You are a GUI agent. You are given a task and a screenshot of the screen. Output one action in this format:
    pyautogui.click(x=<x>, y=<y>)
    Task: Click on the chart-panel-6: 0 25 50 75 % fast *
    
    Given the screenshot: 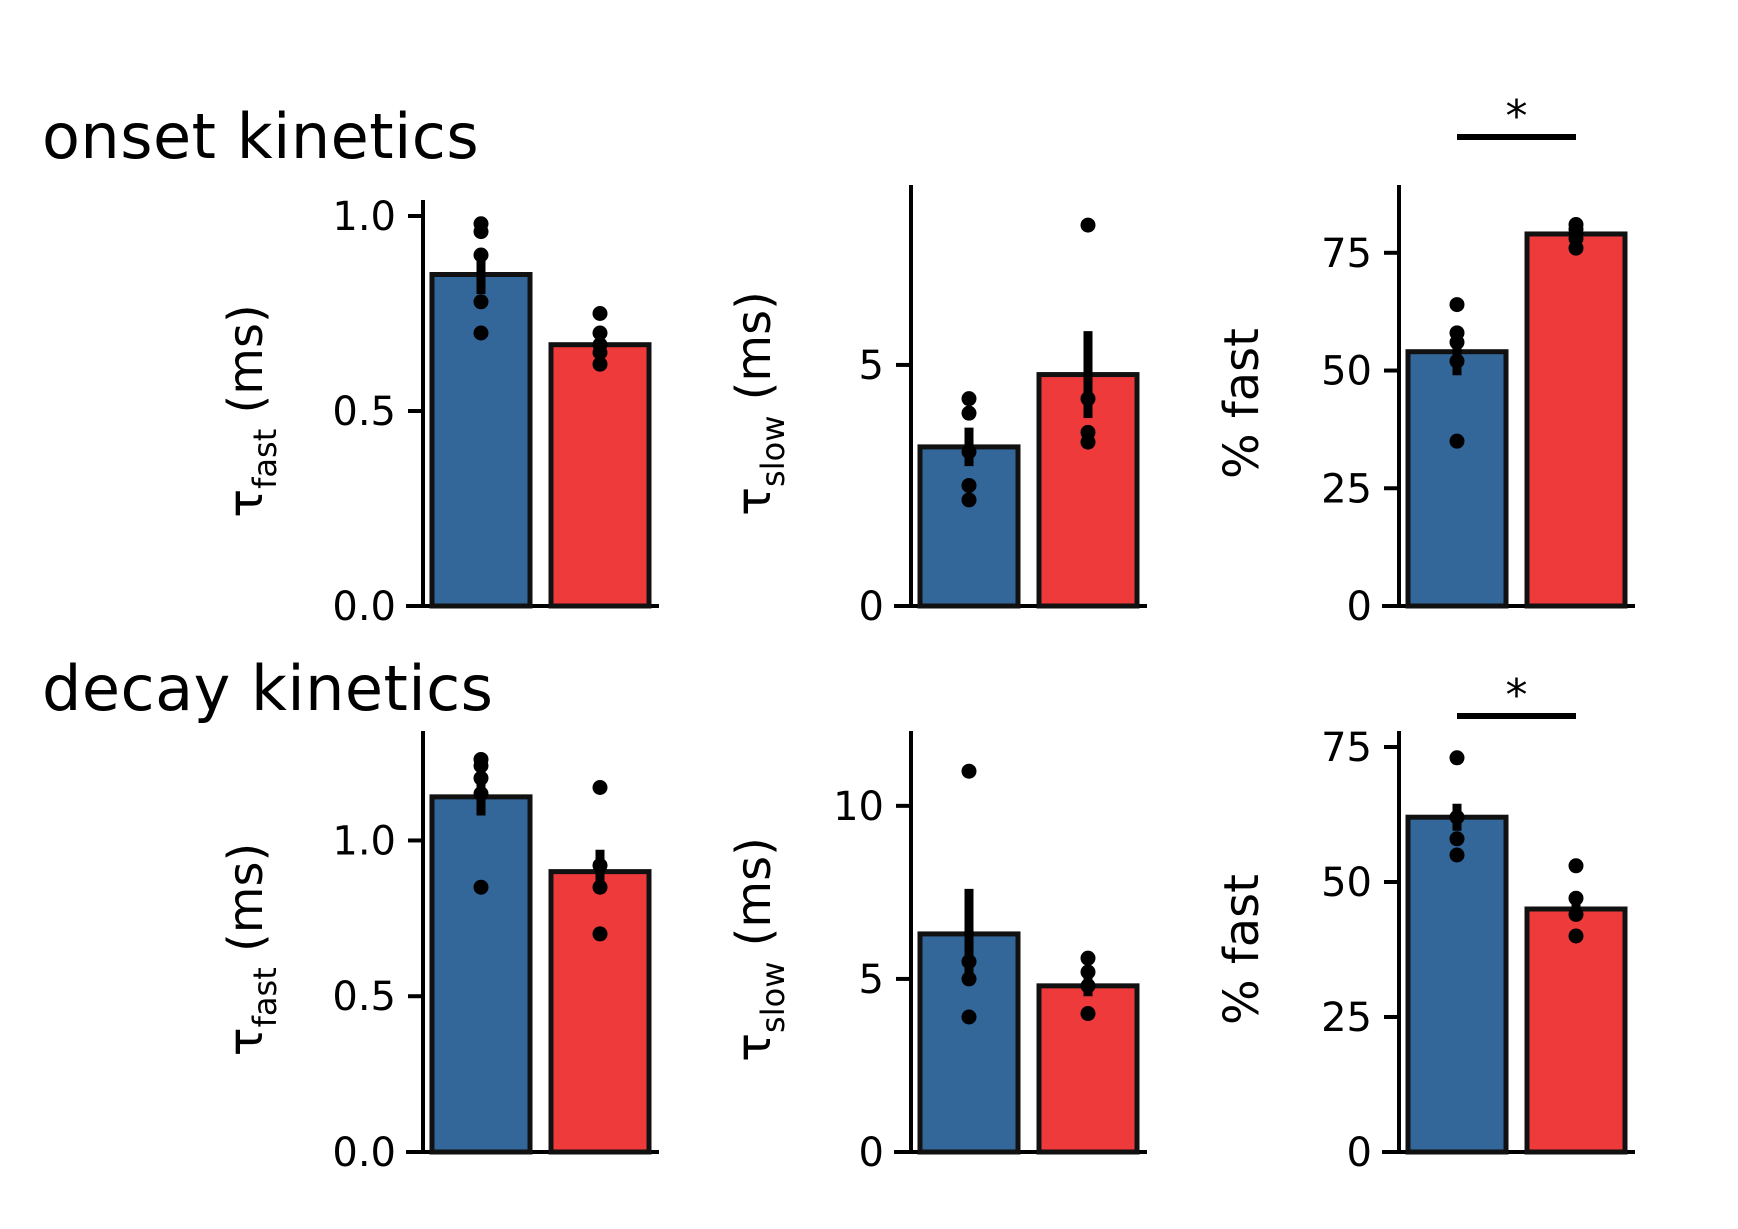 What is the action you would take?
    pyautogui.click(x=1424, y=923)
    